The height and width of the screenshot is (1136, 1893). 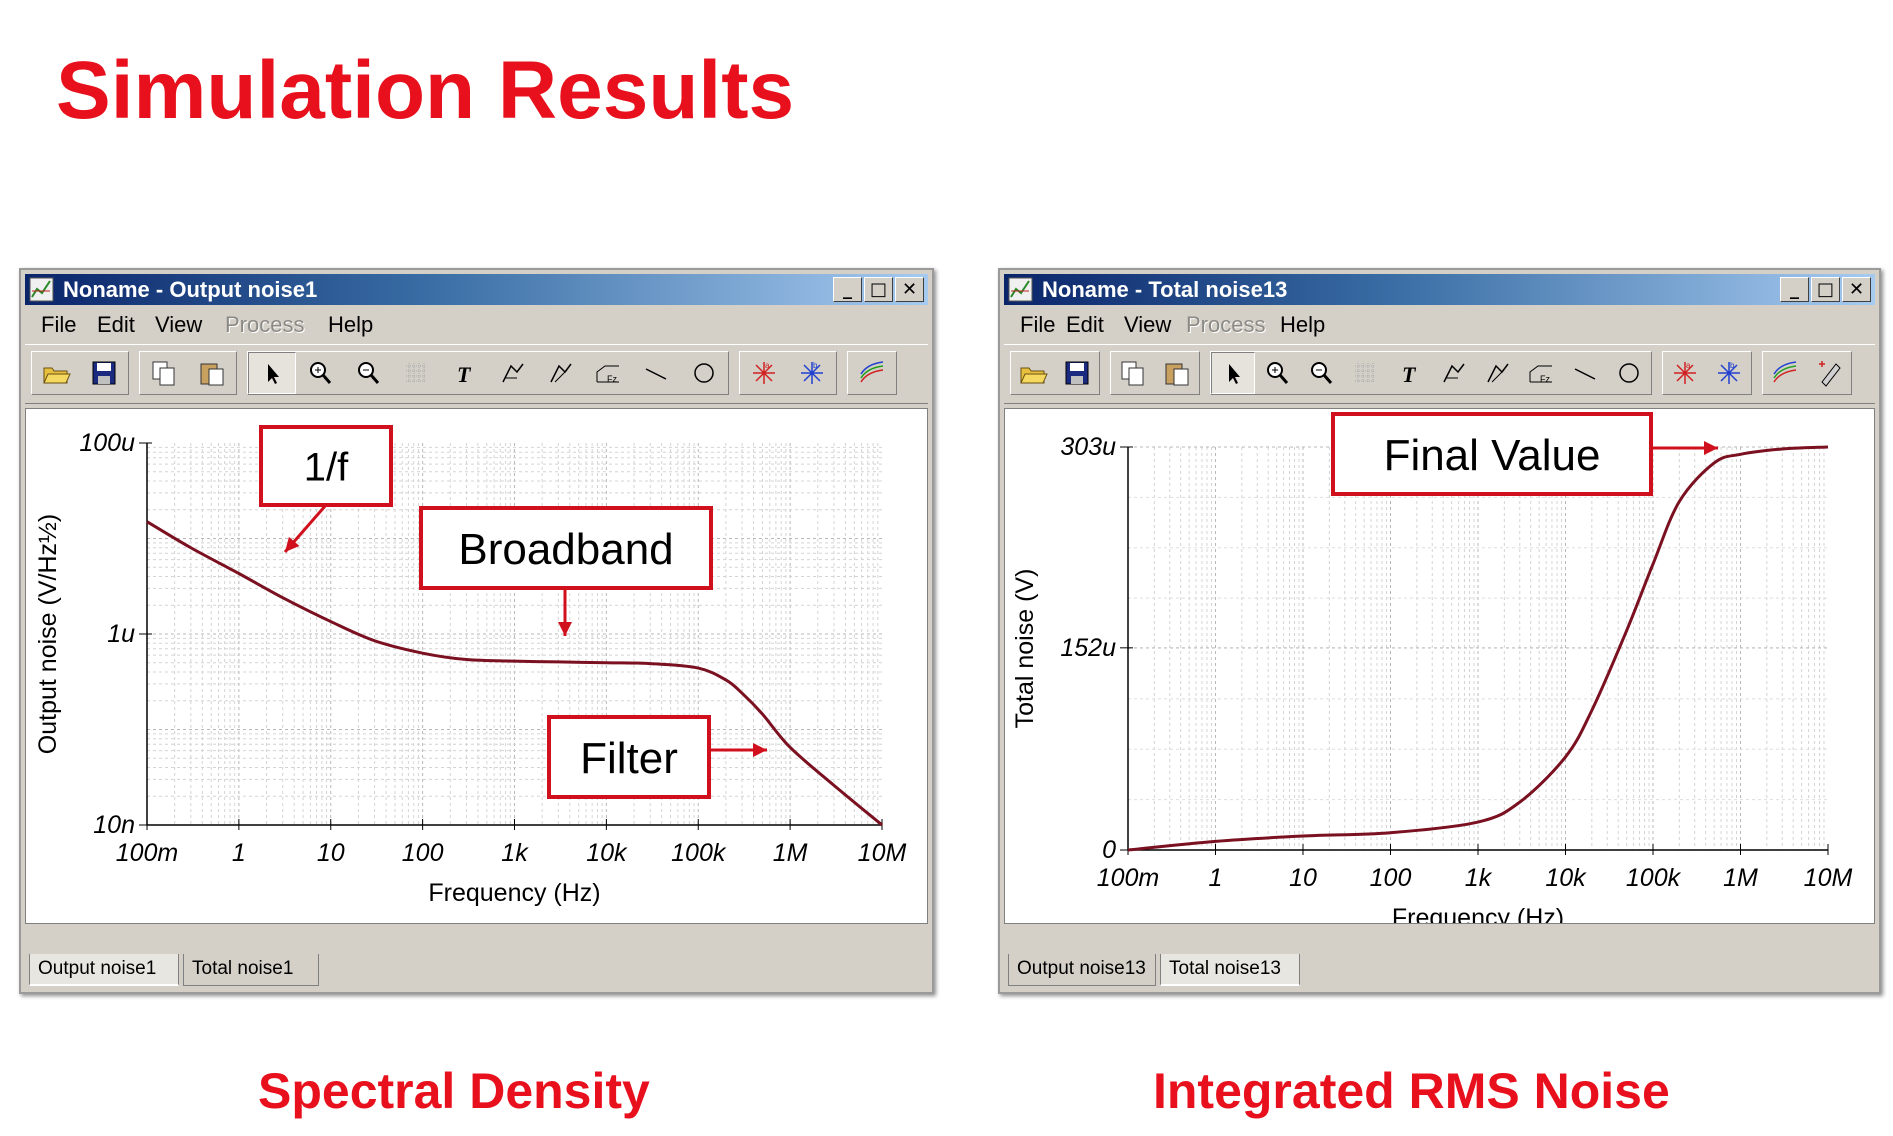 I want to click on paste-icon, so click(x=212, y=374).